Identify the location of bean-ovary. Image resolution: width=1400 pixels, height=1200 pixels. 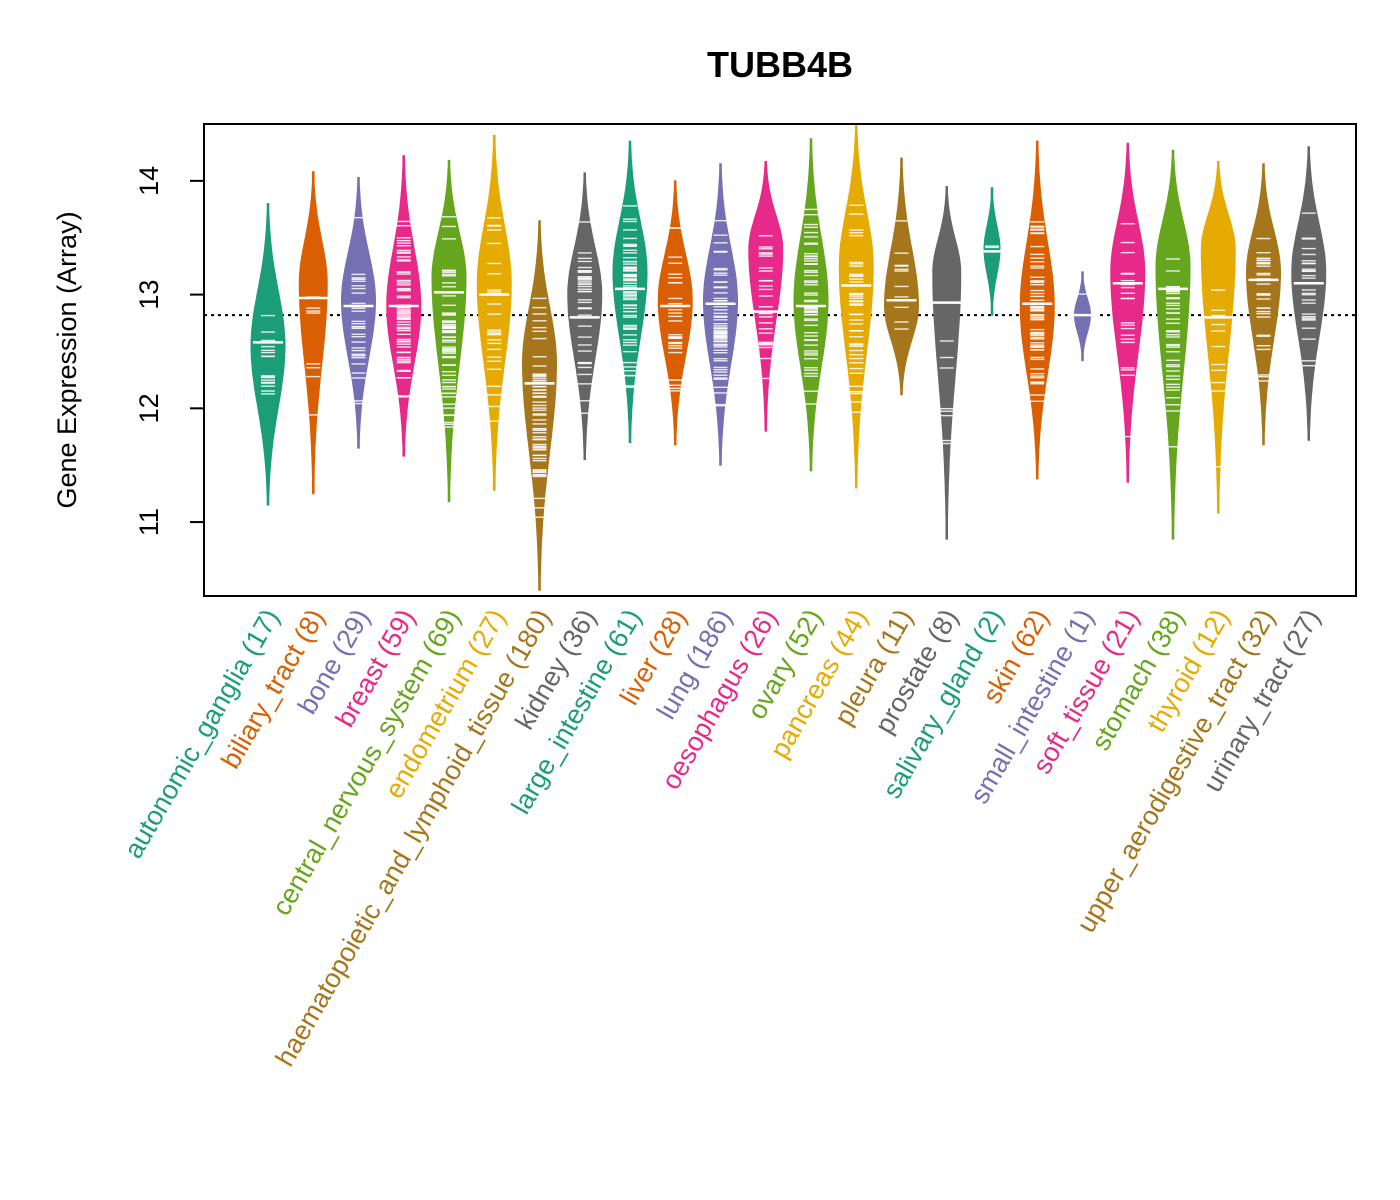
(811, 305).